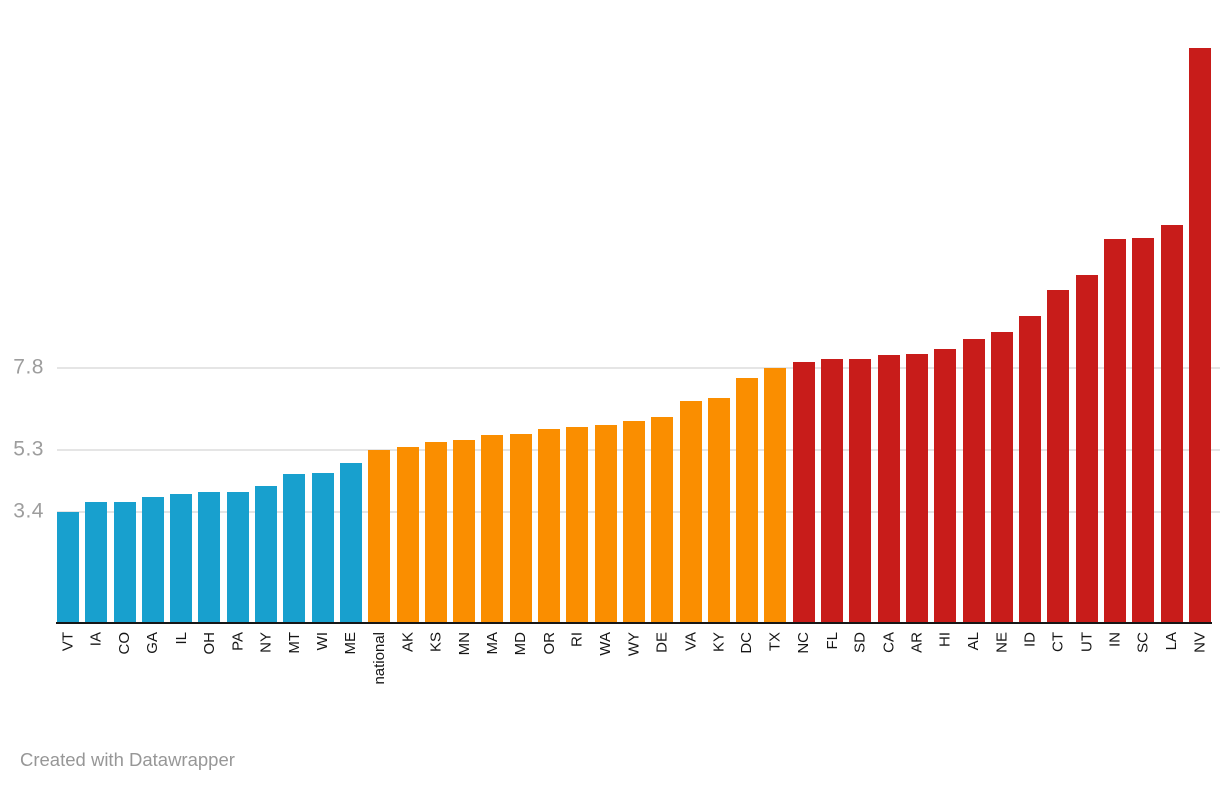  What do you see at coordinates (1030, 469) in the screenshot?
I see `bar-ID` at bounding box center [1030, 469].